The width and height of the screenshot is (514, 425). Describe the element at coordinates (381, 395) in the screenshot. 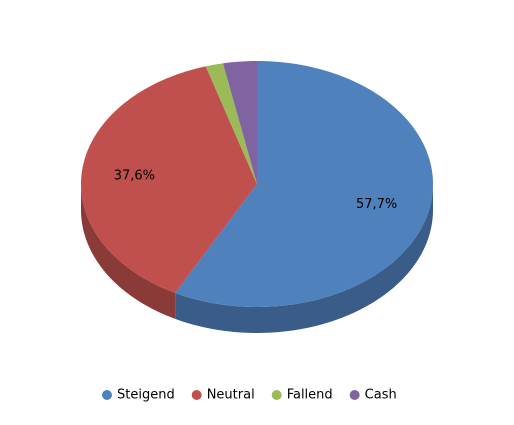

I see `legend-label: Cash` at that location.